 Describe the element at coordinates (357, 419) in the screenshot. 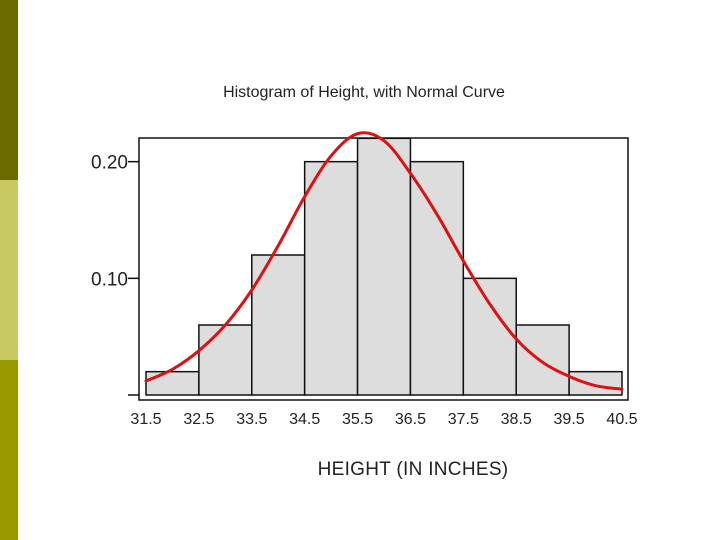

I see `x-tick-label: 35.5` at that location.